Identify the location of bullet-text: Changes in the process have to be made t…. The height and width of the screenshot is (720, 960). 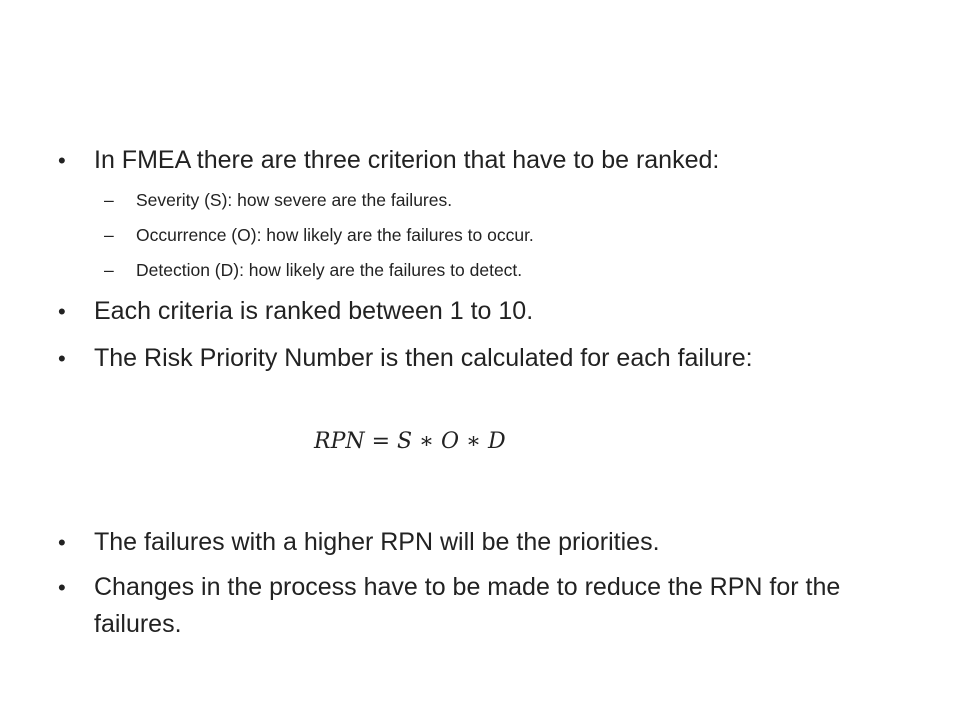
(467, 605).